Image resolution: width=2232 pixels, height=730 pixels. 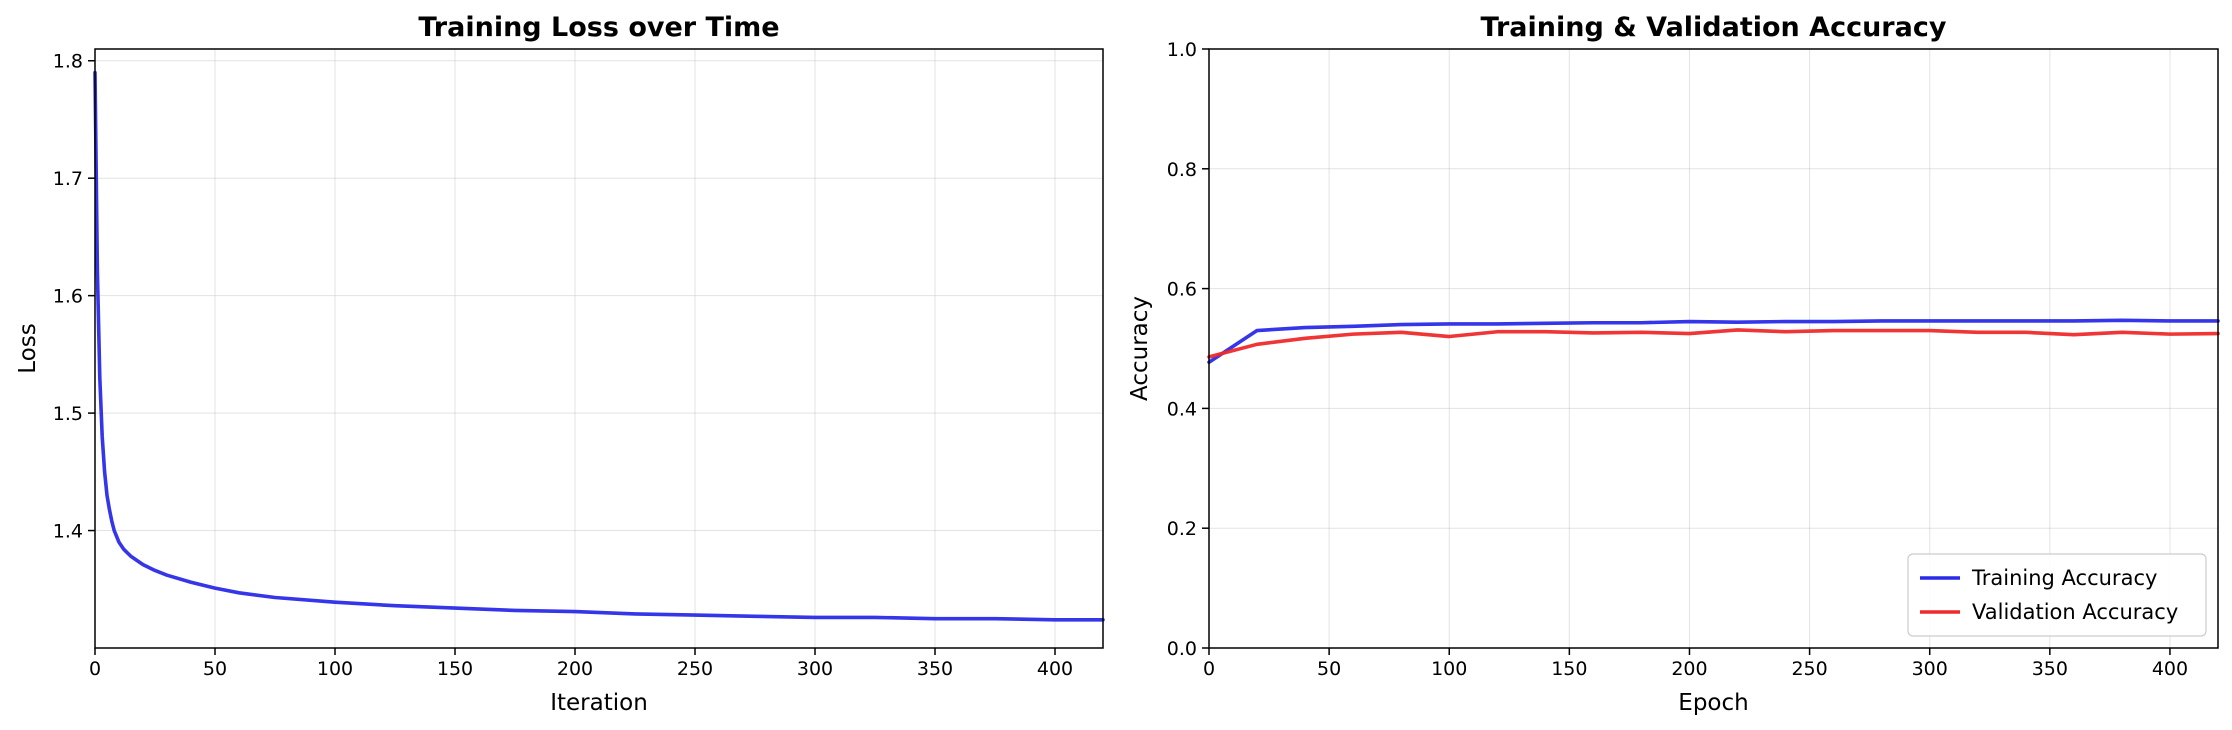 I want to click on chart-title: Training & Validation Accuracy, so click(x=1714, y=27).